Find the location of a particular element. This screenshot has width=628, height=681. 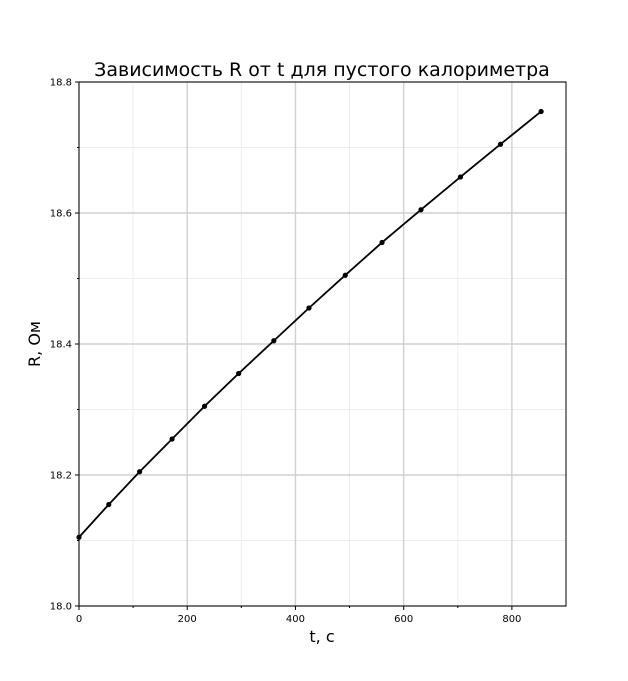

y-tick-label: 18.0 is located at coordinates (61, 607).